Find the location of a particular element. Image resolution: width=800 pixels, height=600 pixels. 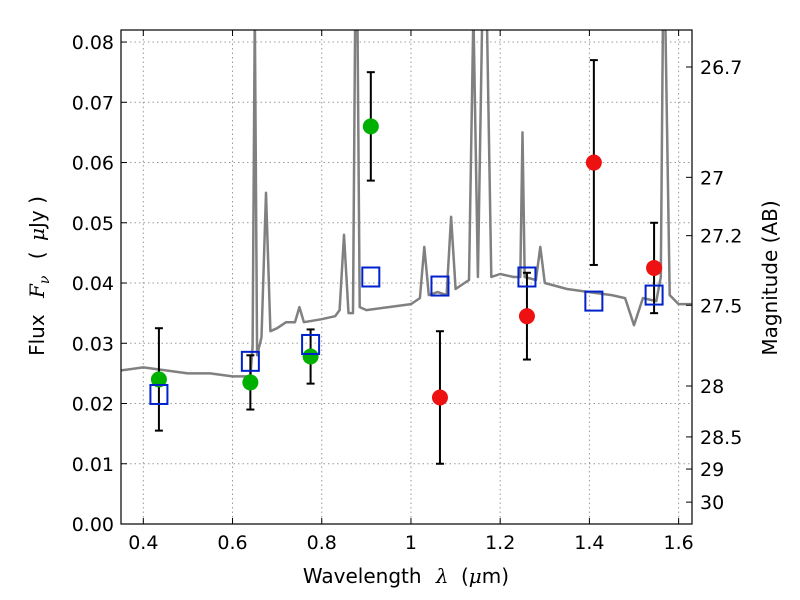

y-tick-label: 0.03 is located at coordinates (93, 344).